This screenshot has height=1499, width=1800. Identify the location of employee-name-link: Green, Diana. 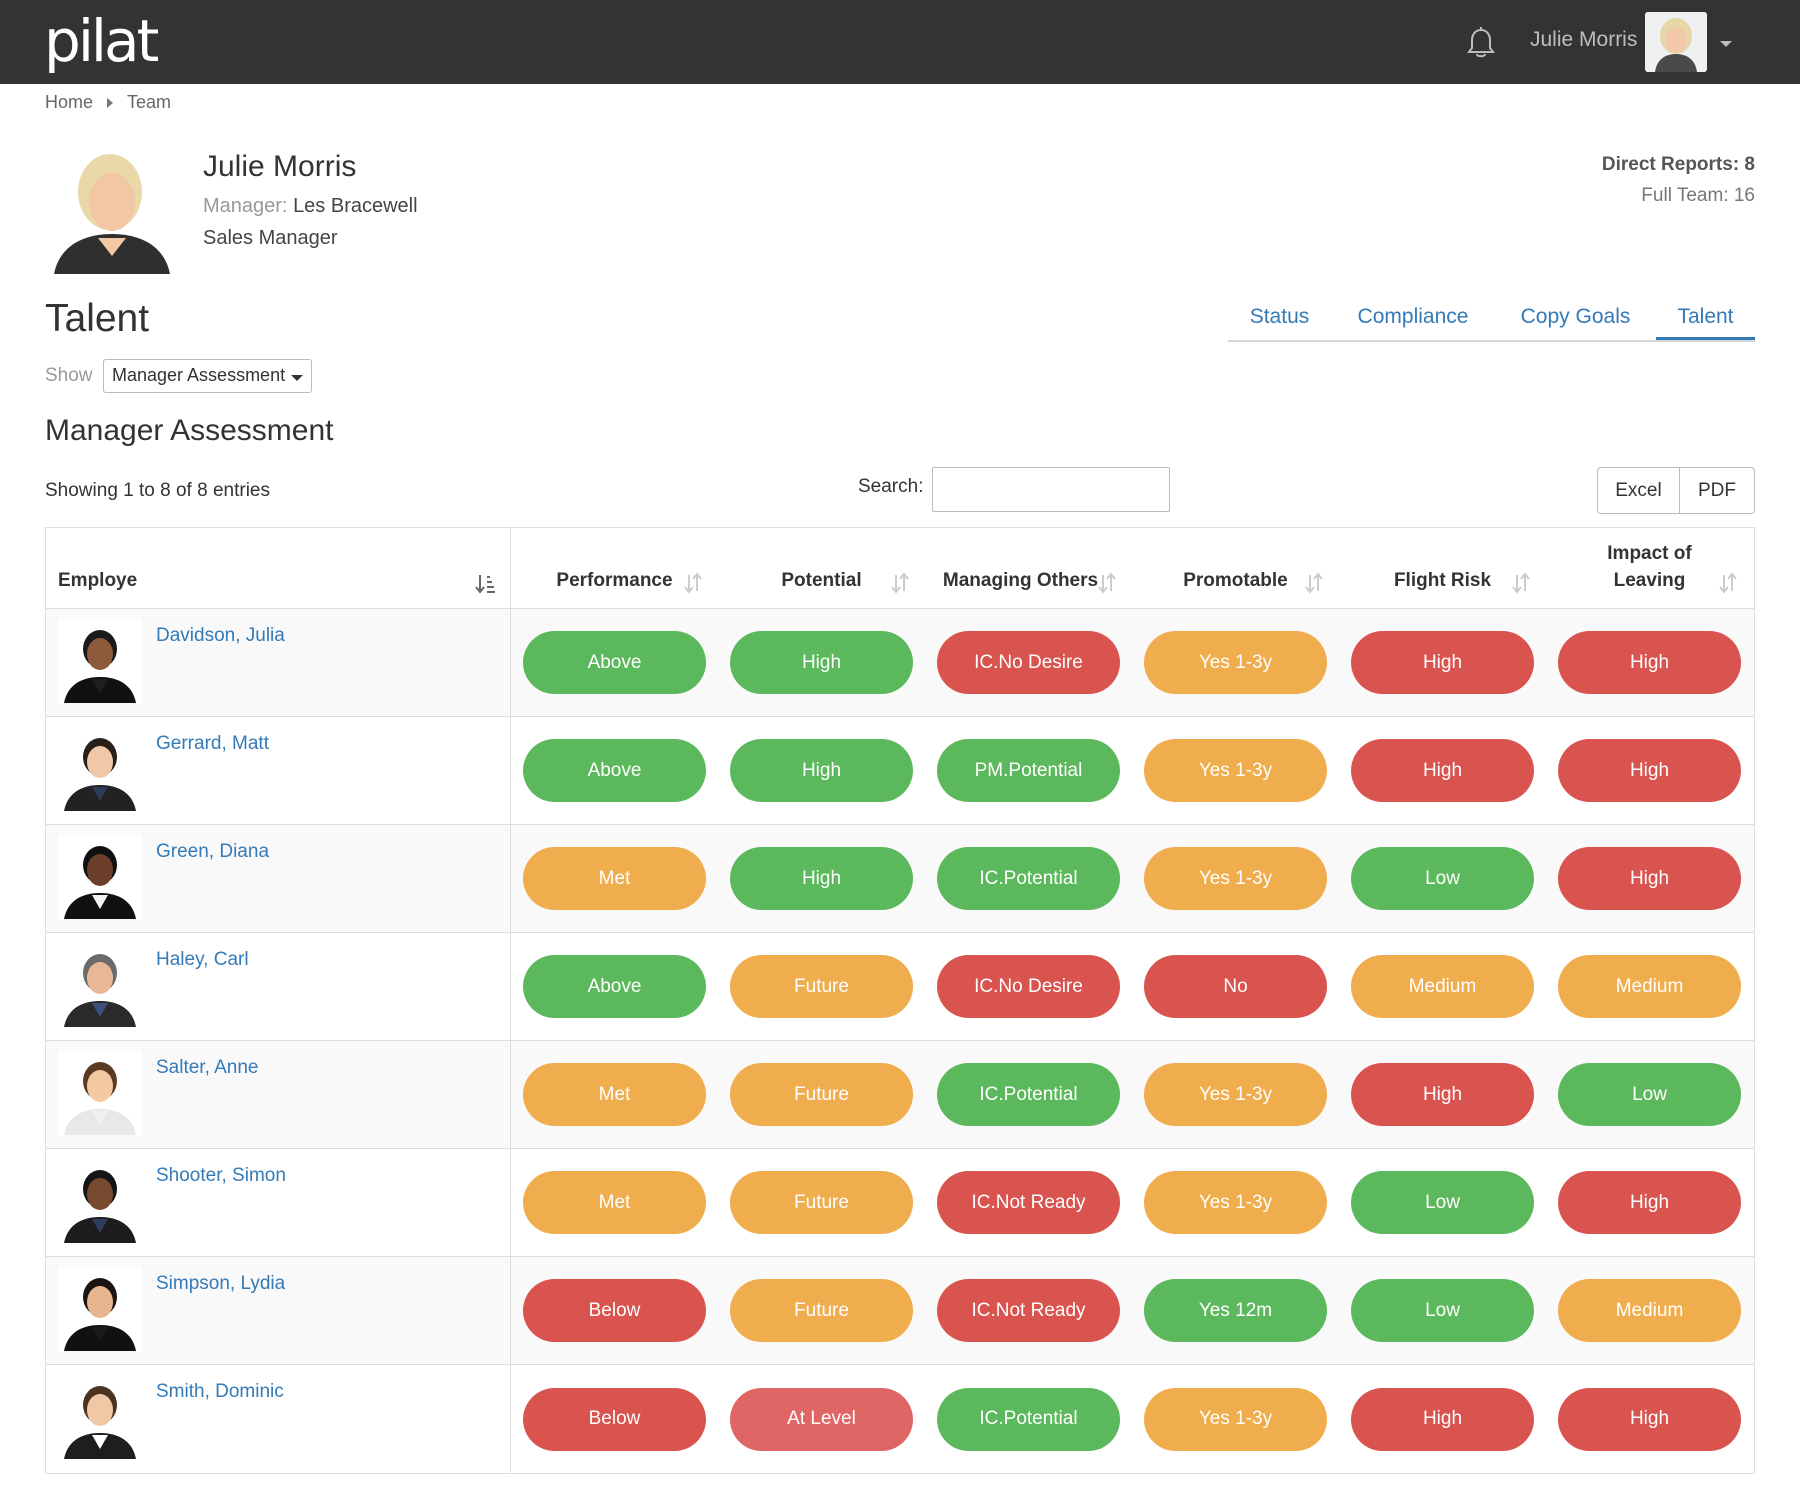
(213, 851).